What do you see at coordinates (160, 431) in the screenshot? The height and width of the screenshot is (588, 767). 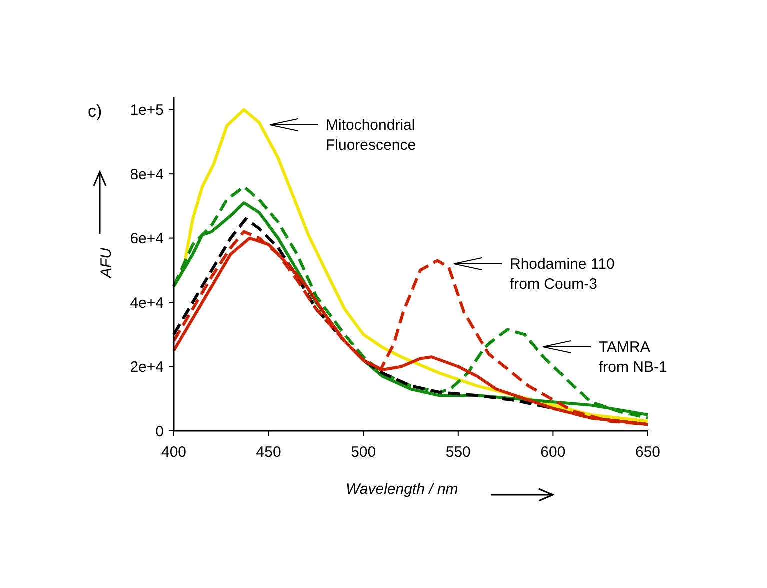 I see `y-tick-label: 0` at bounding box center [160, 431].